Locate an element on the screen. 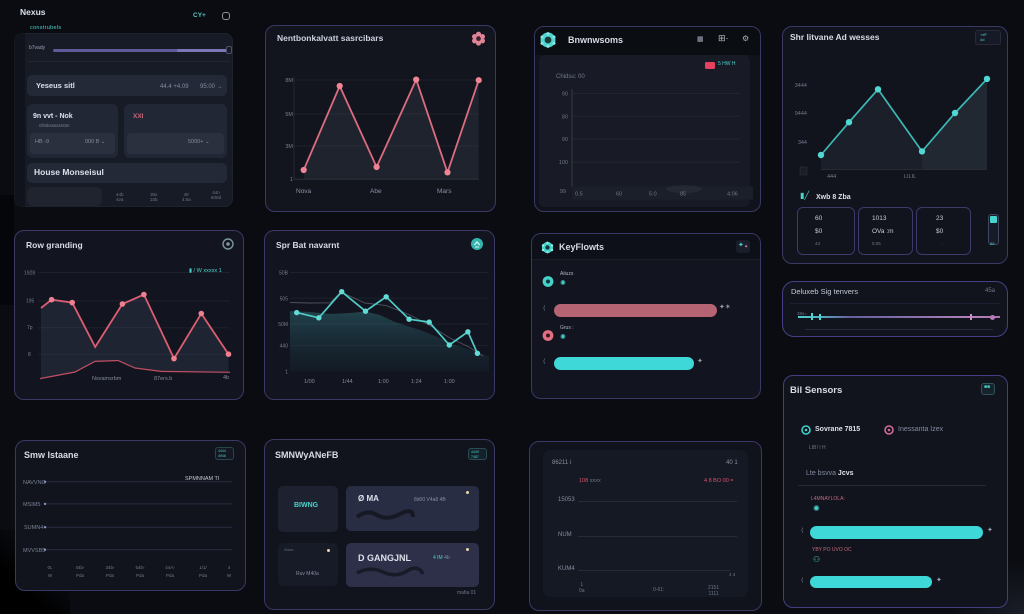 The image size is (1024, 614). svg-text: Nsvamsrbm is located at coordinates (107, 379).